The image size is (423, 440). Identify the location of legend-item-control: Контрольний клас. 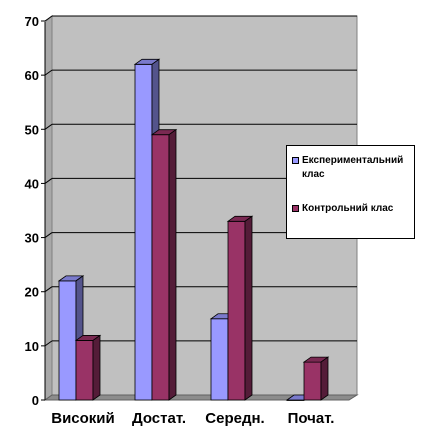
(353, 209).